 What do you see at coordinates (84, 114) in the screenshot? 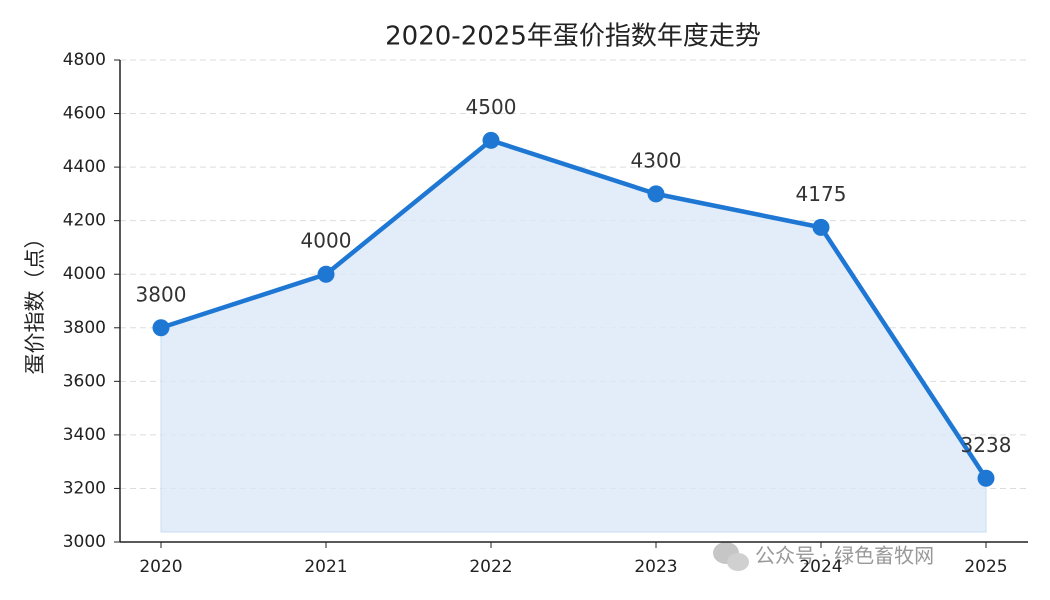
I see `y-tick-label: 4600` at bounding box center [84, 114].